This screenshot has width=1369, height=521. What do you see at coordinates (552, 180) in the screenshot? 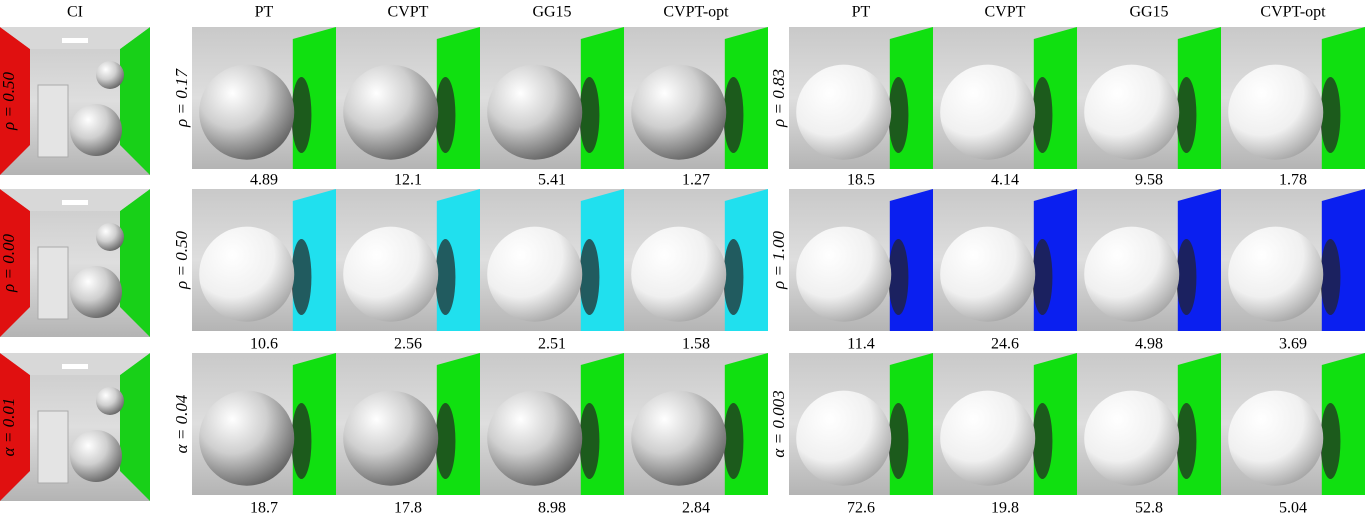
I see `error-value: 5.41` at bounding box center [552, 180].